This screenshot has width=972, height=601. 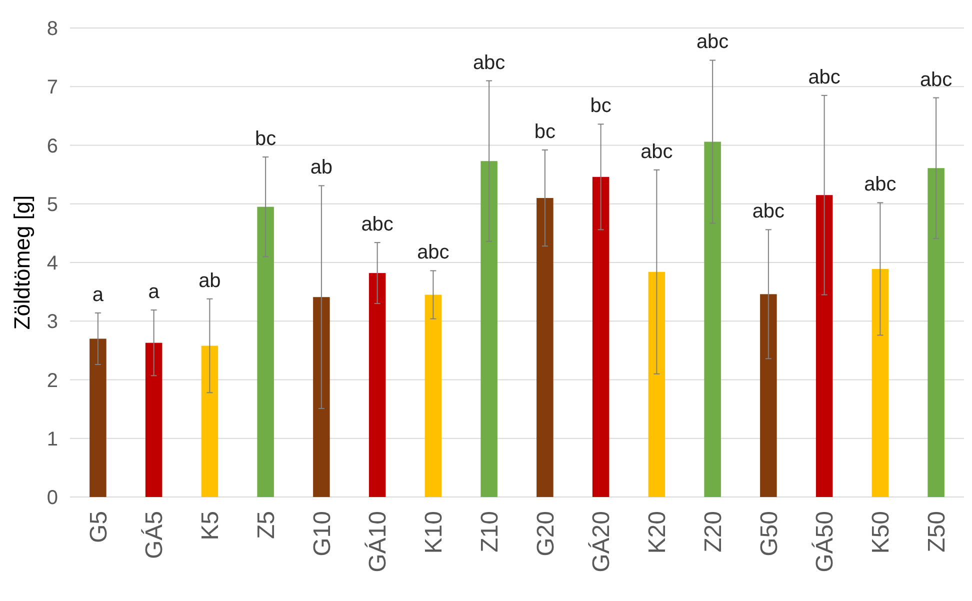 What do you see at coordinates (602, 541) in the screenshot?
I see `x-tick-label: GÁ20` at bounding box center [602, 541].